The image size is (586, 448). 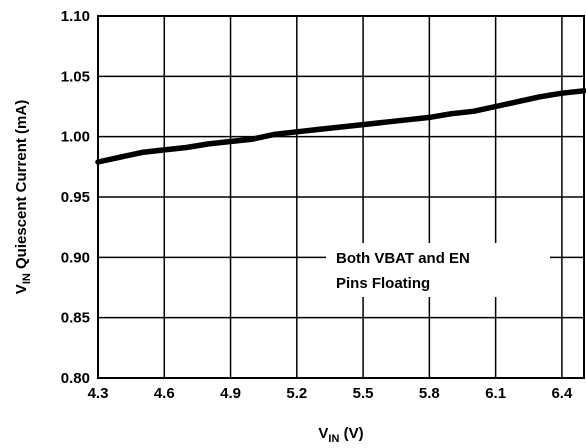 What do you see at coordinates (403, 258) in the screenshot?
I see `annotation-line-1: Both VBAT and EN` at bounding box center [403, 258].